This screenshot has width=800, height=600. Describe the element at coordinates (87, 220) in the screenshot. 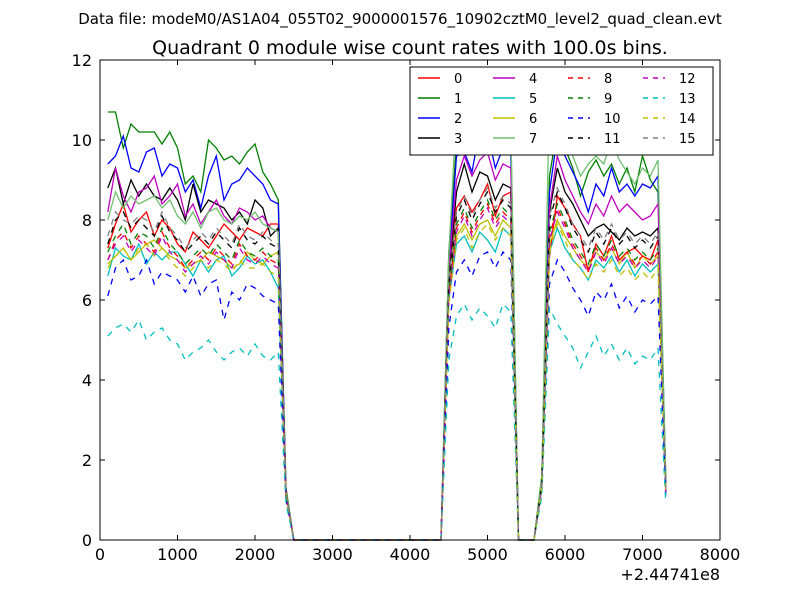

I see `y-tick-label: 8` at that location.